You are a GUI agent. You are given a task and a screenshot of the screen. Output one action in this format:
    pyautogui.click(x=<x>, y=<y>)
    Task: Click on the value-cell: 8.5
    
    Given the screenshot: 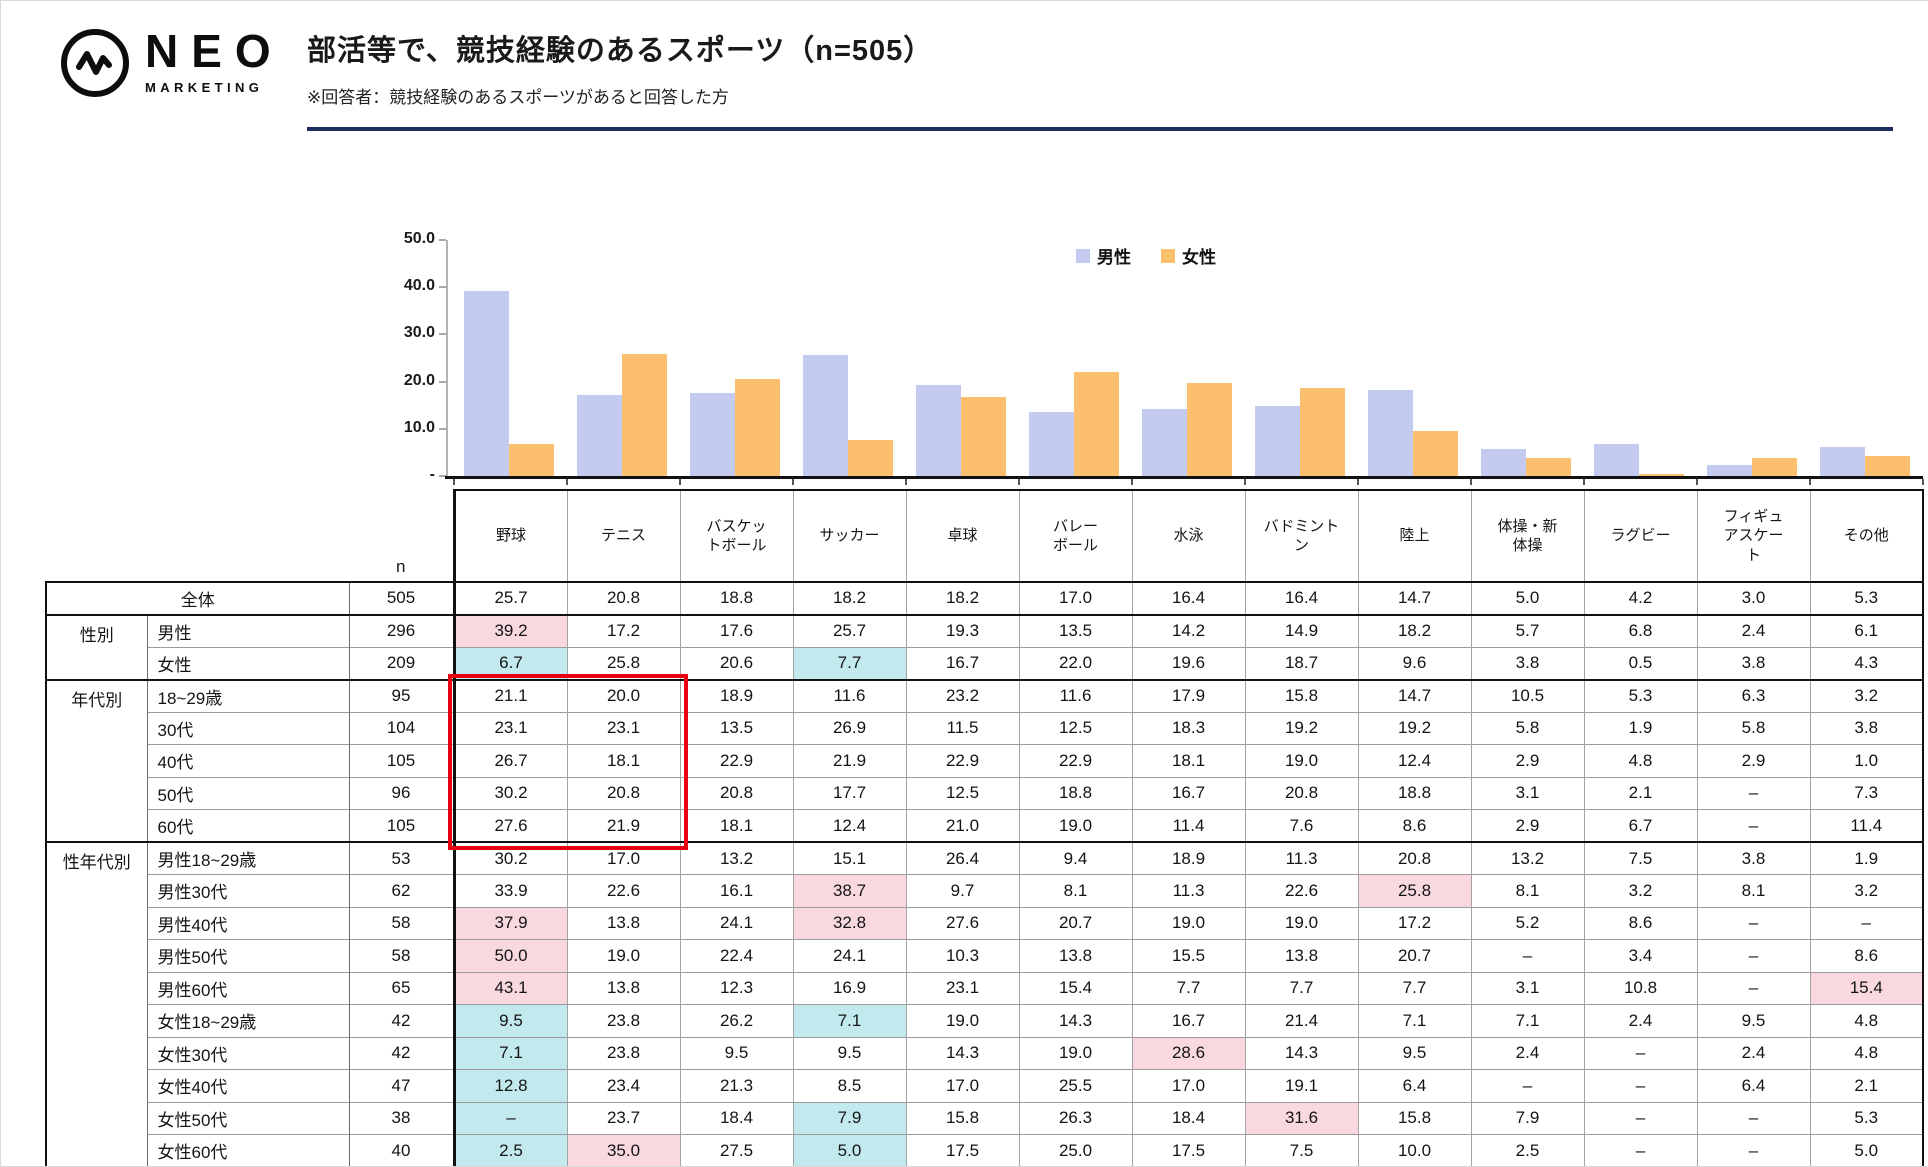 What is the action you would take?
    pyautogui.click(x=849, y=1086)
    